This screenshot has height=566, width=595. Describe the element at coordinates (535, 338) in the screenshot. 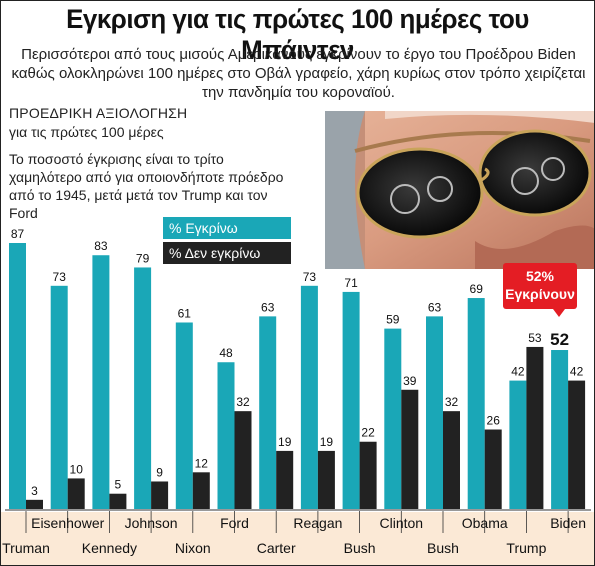

I see `value-label-disapprove-12: 53` at that location.